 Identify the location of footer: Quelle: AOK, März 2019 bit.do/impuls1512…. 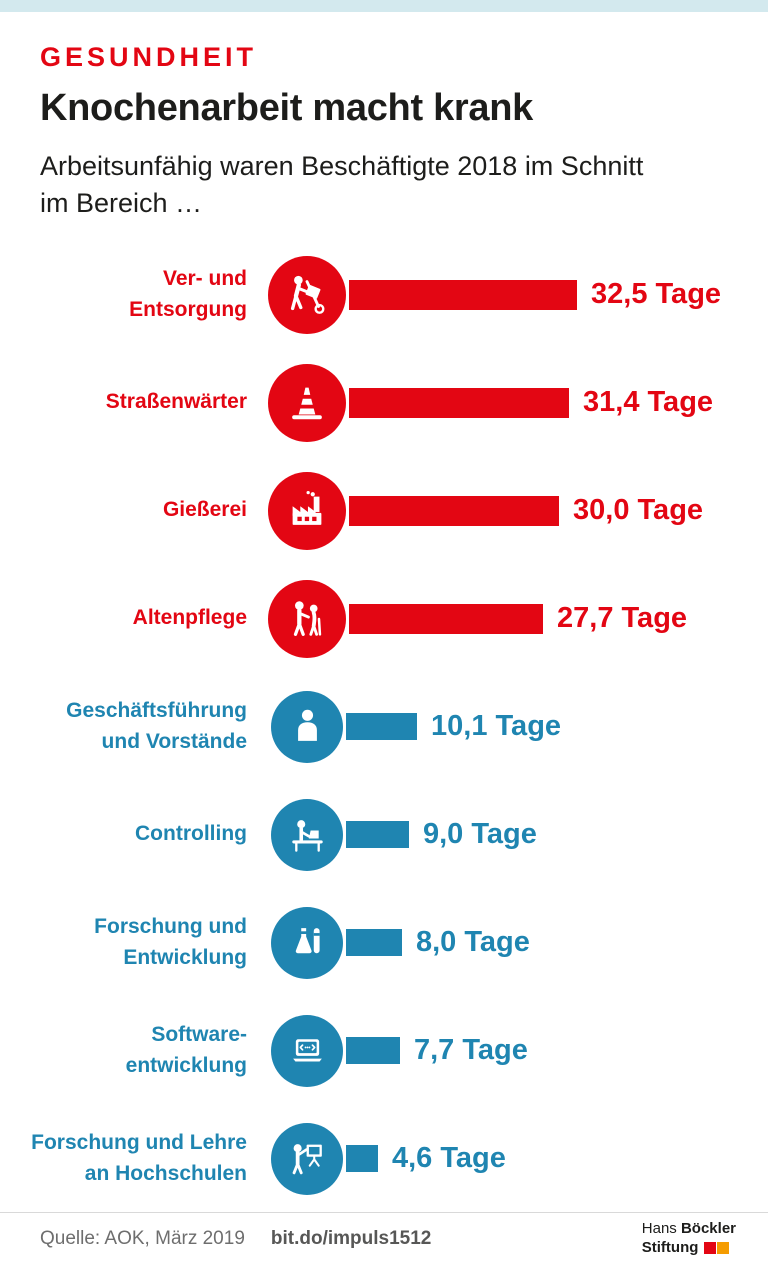
(384, 1238).